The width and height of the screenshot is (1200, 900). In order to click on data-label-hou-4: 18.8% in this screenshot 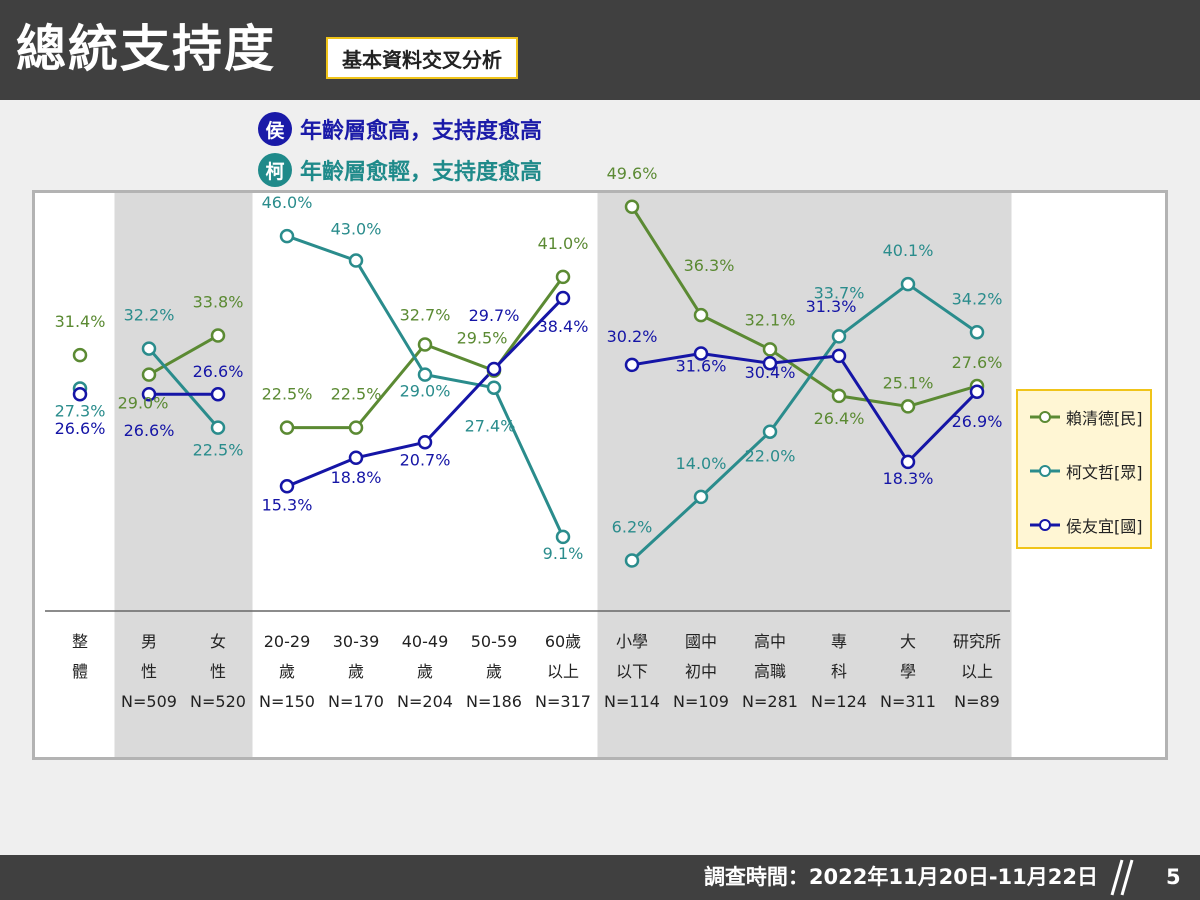, I will do `click(356, 477)`.